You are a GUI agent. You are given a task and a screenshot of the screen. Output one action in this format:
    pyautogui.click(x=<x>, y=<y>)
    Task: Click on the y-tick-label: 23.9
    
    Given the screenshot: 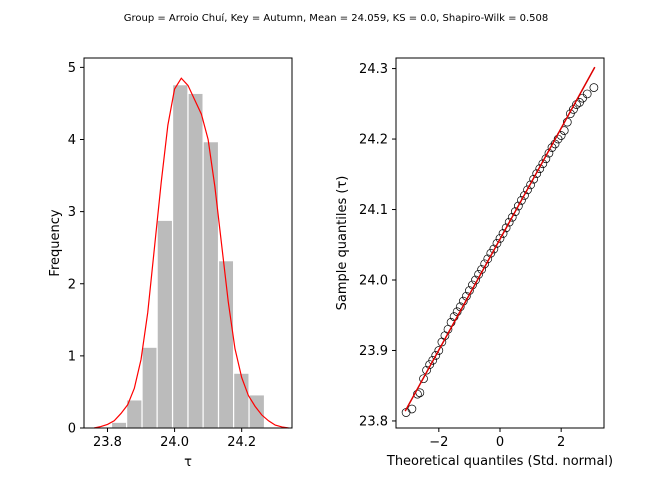 What is the action you would take?
    pyautogui.click(x=373, y=351)
    